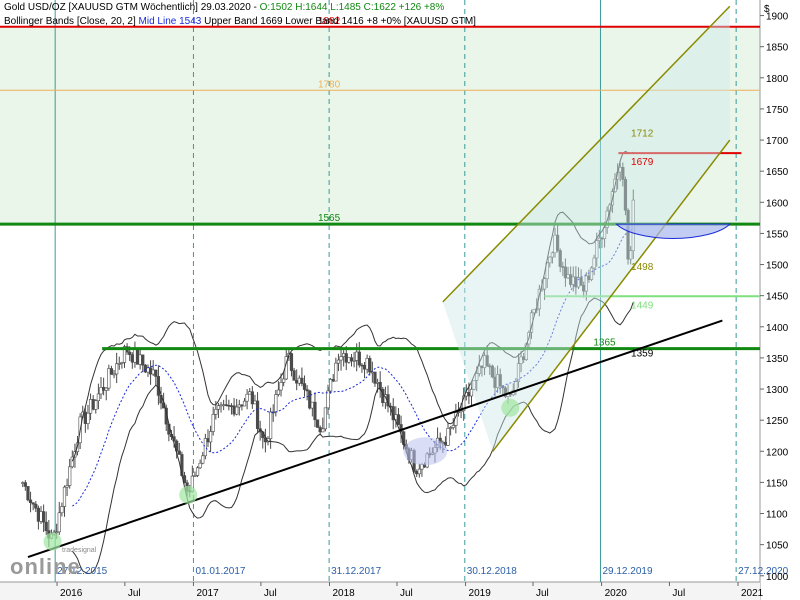 The image size is (800, 600). I want to click on price-tick-label: 1850, so click(777, 48).